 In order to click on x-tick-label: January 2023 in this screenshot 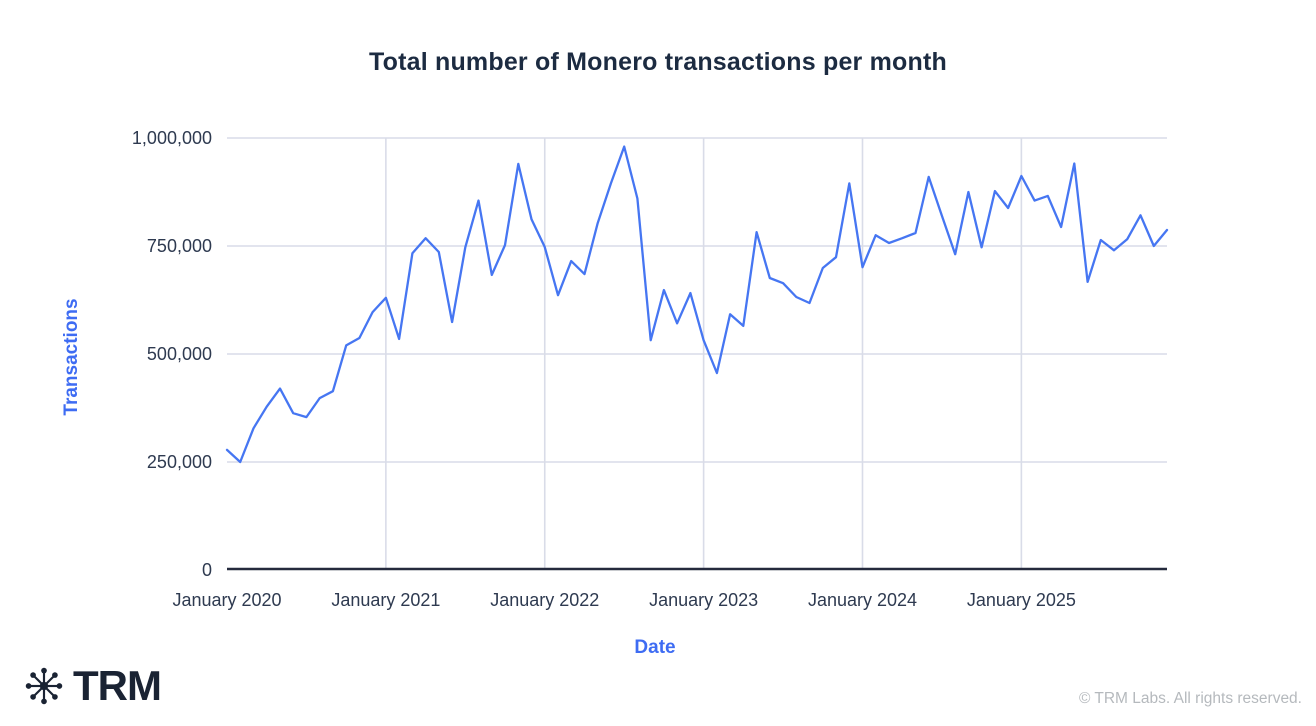, I will do `click(704, 600)`.